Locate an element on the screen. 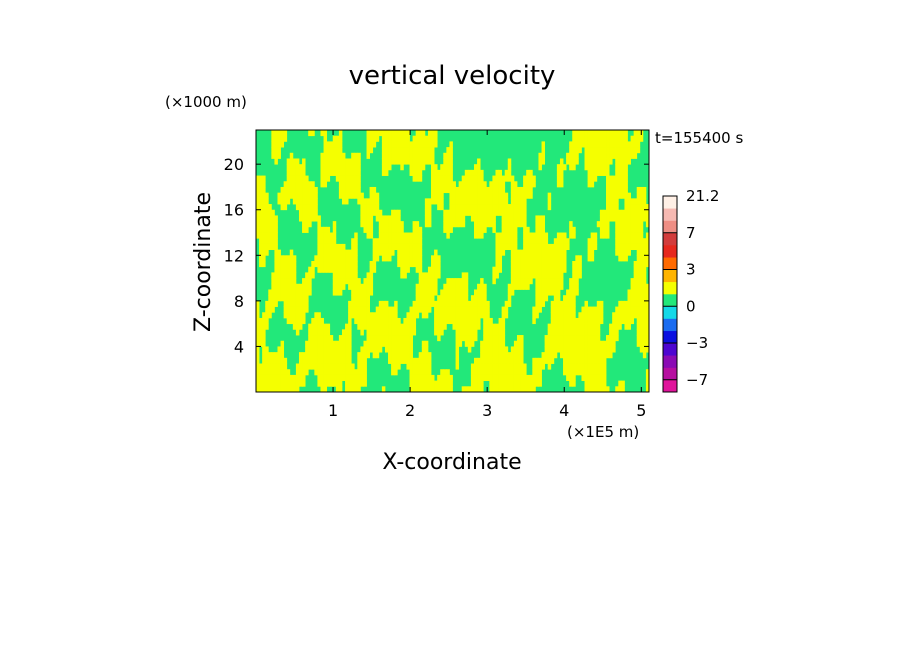  colorbar-tick-label: −3 is located at coordinates (697, 343).